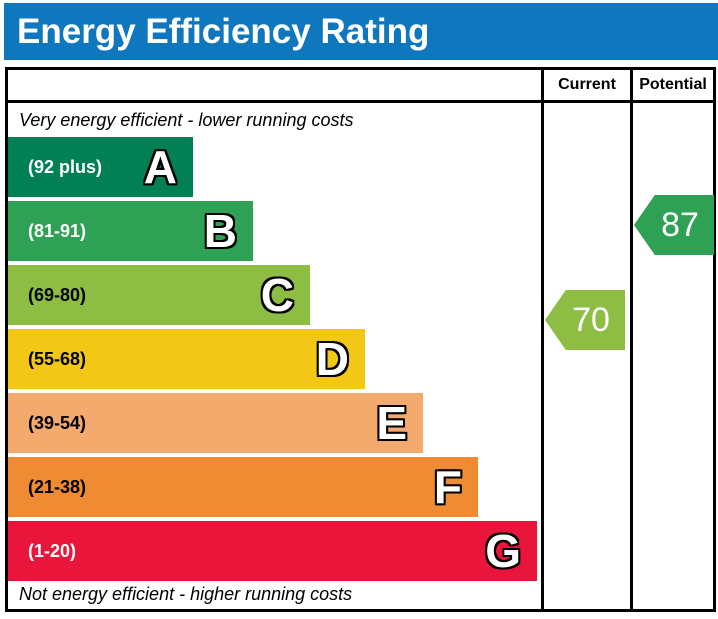  Describe the element at coordinates (57, 230) in the screenshot. I see `band-B-range-label: (81-91)` at that location.